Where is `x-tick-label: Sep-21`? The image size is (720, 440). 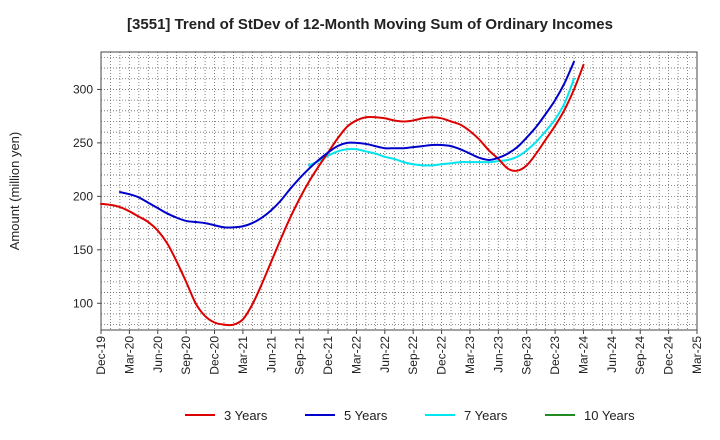
x-tick-label: Sep-21 is located at coordinates (300, 355).